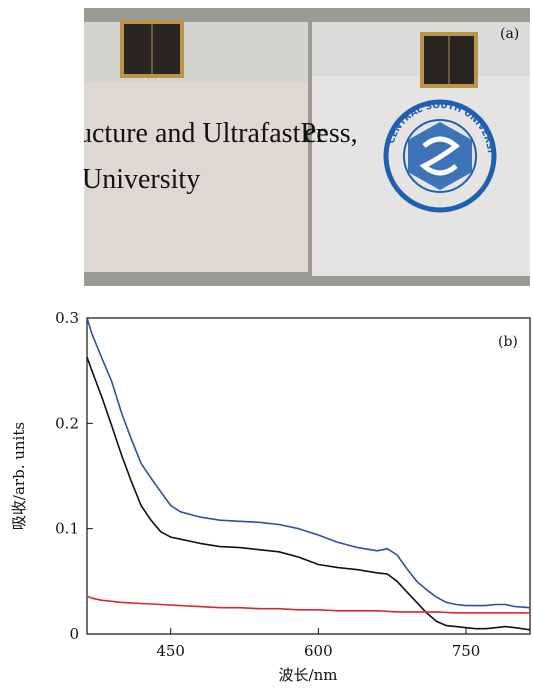 This screenshot has width=533, height=690. I want to click on x-axis-title: 波长/nm, so click(308, 675).